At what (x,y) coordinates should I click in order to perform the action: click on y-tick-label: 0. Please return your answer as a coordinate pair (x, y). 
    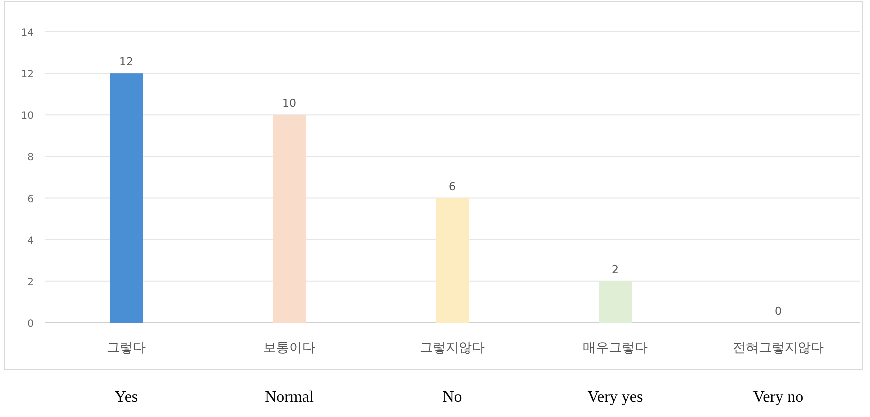
    Looking at the image, I should click on (31, 324).